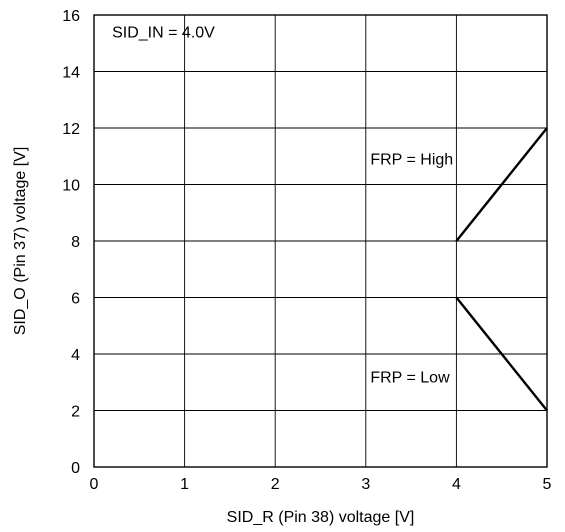  What do you see at coordinates (75, 242) in the screenshot?
I see `y-tick-label: 8` at bounding box center [75, 242].